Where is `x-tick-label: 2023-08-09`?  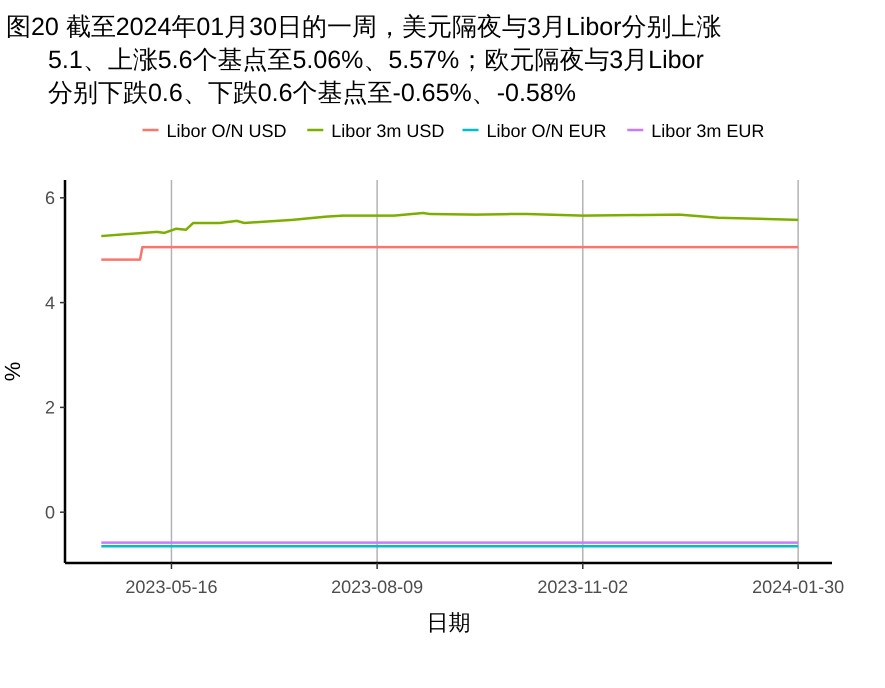 x-tick-label: 2023-08-09 is located at coordinates (377, 587).